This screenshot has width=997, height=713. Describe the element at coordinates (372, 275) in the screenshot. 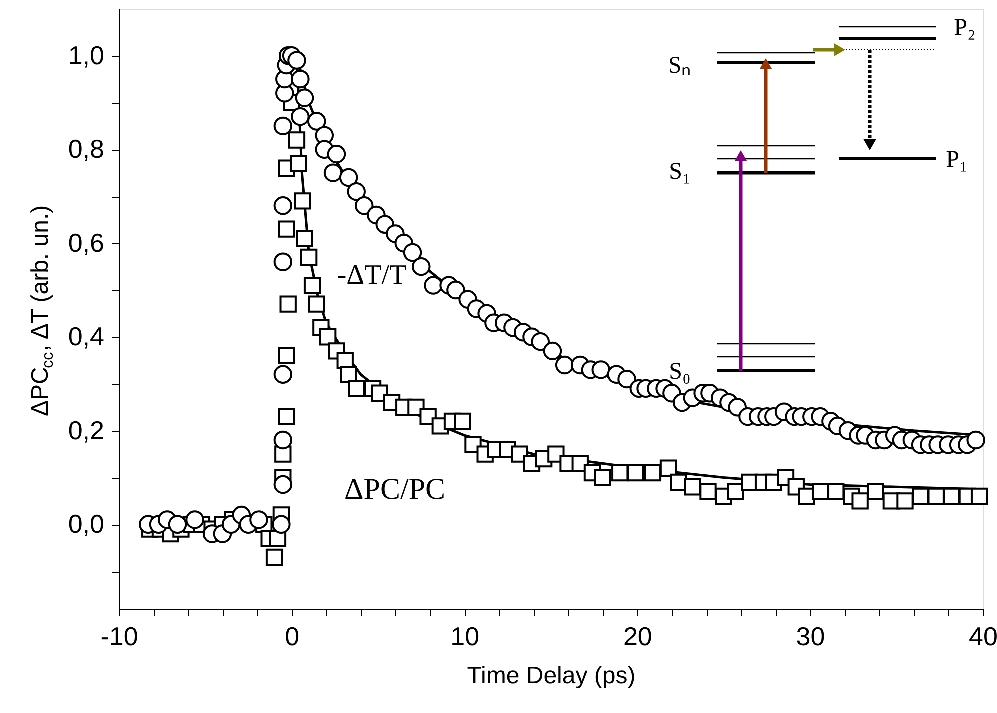

I see `annotation: -ΔT/T` at that location.